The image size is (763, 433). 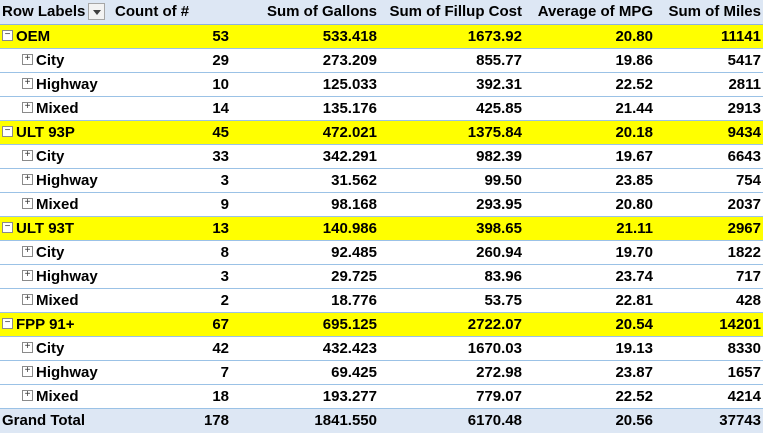 I want to click on child-gallons: 342.291, so click(x=305, y=156).